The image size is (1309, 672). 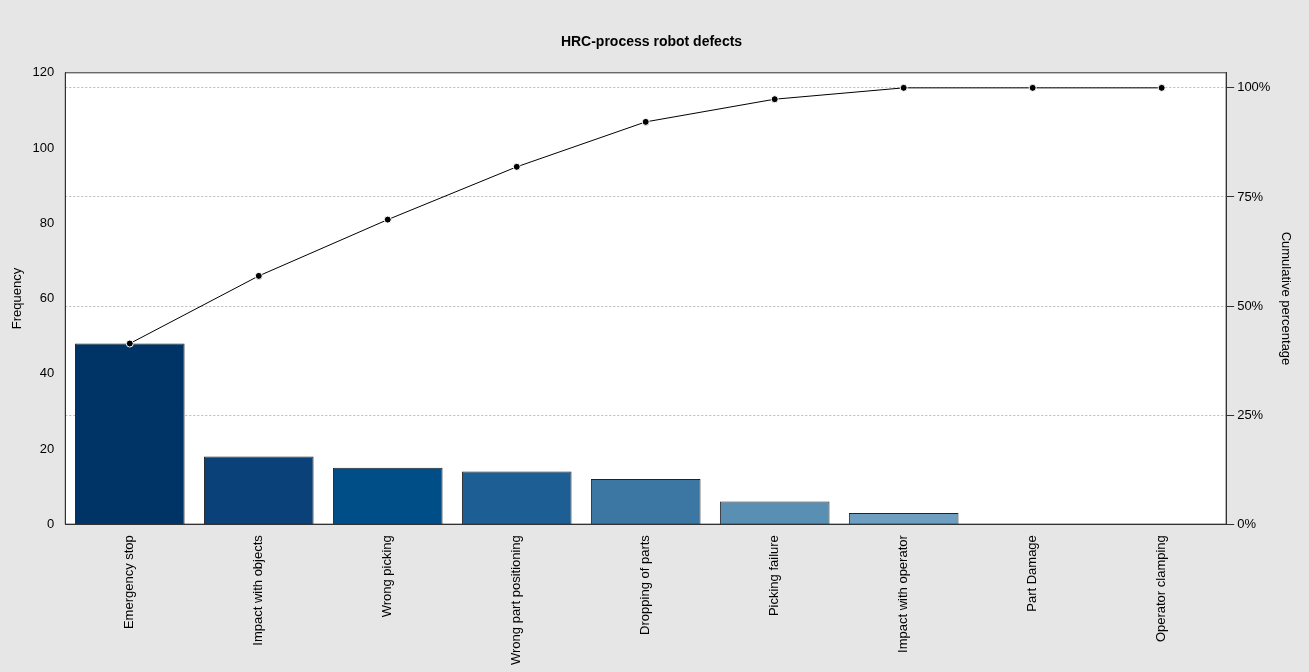 What do you see at coordinates (51, 523) in the screenshot?
I see `y-tick-label: 0` at bounding box center [51, 523].